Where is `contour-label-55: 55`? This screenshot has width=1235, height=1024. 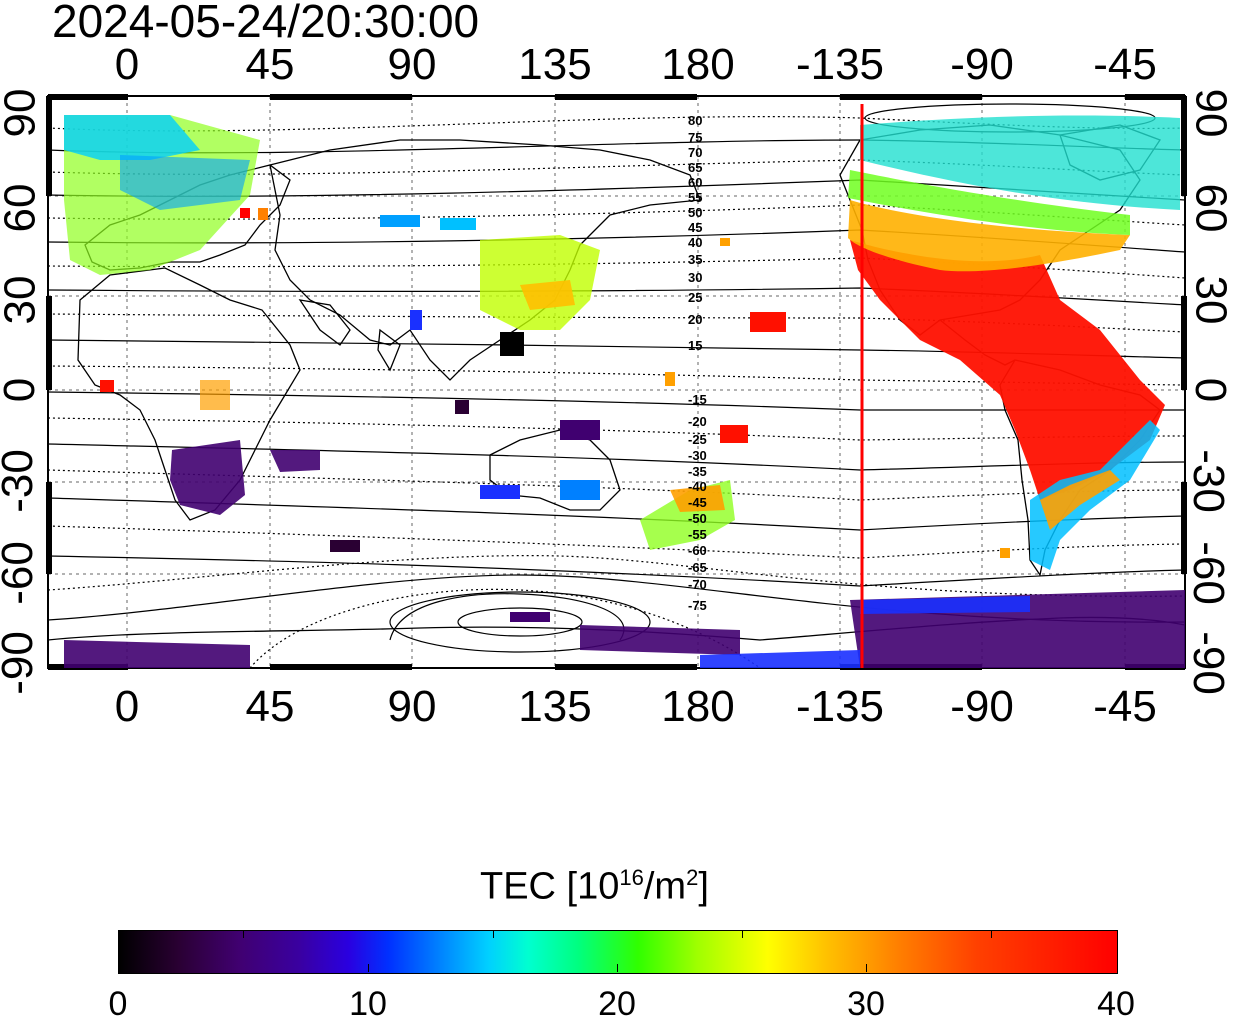
contour-label-55: 55 is located at coordinates (695, 197).